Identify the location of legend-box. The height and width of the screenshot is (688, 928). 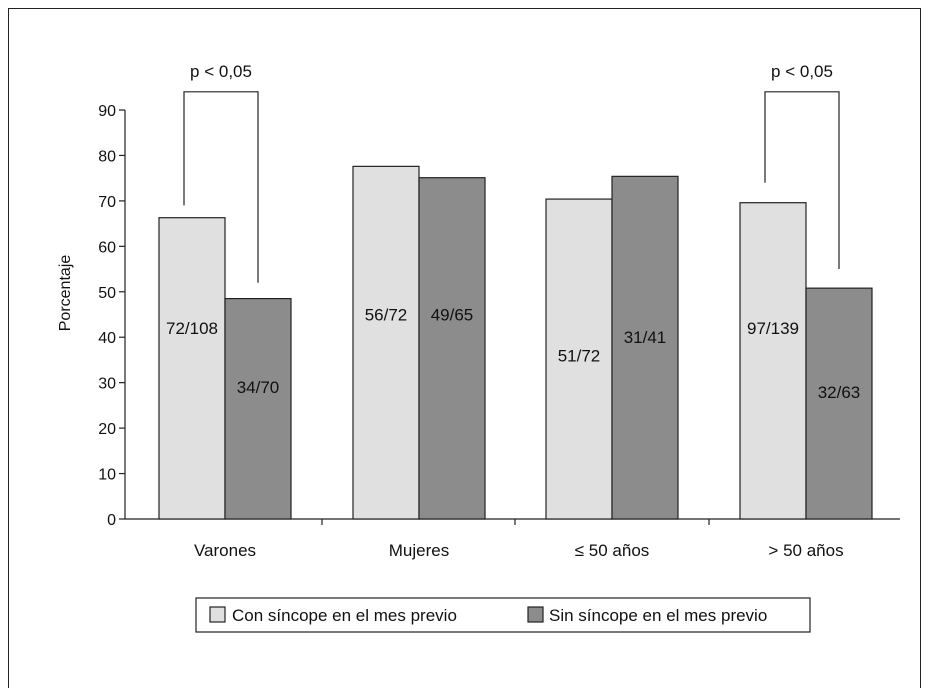
(503, 615).